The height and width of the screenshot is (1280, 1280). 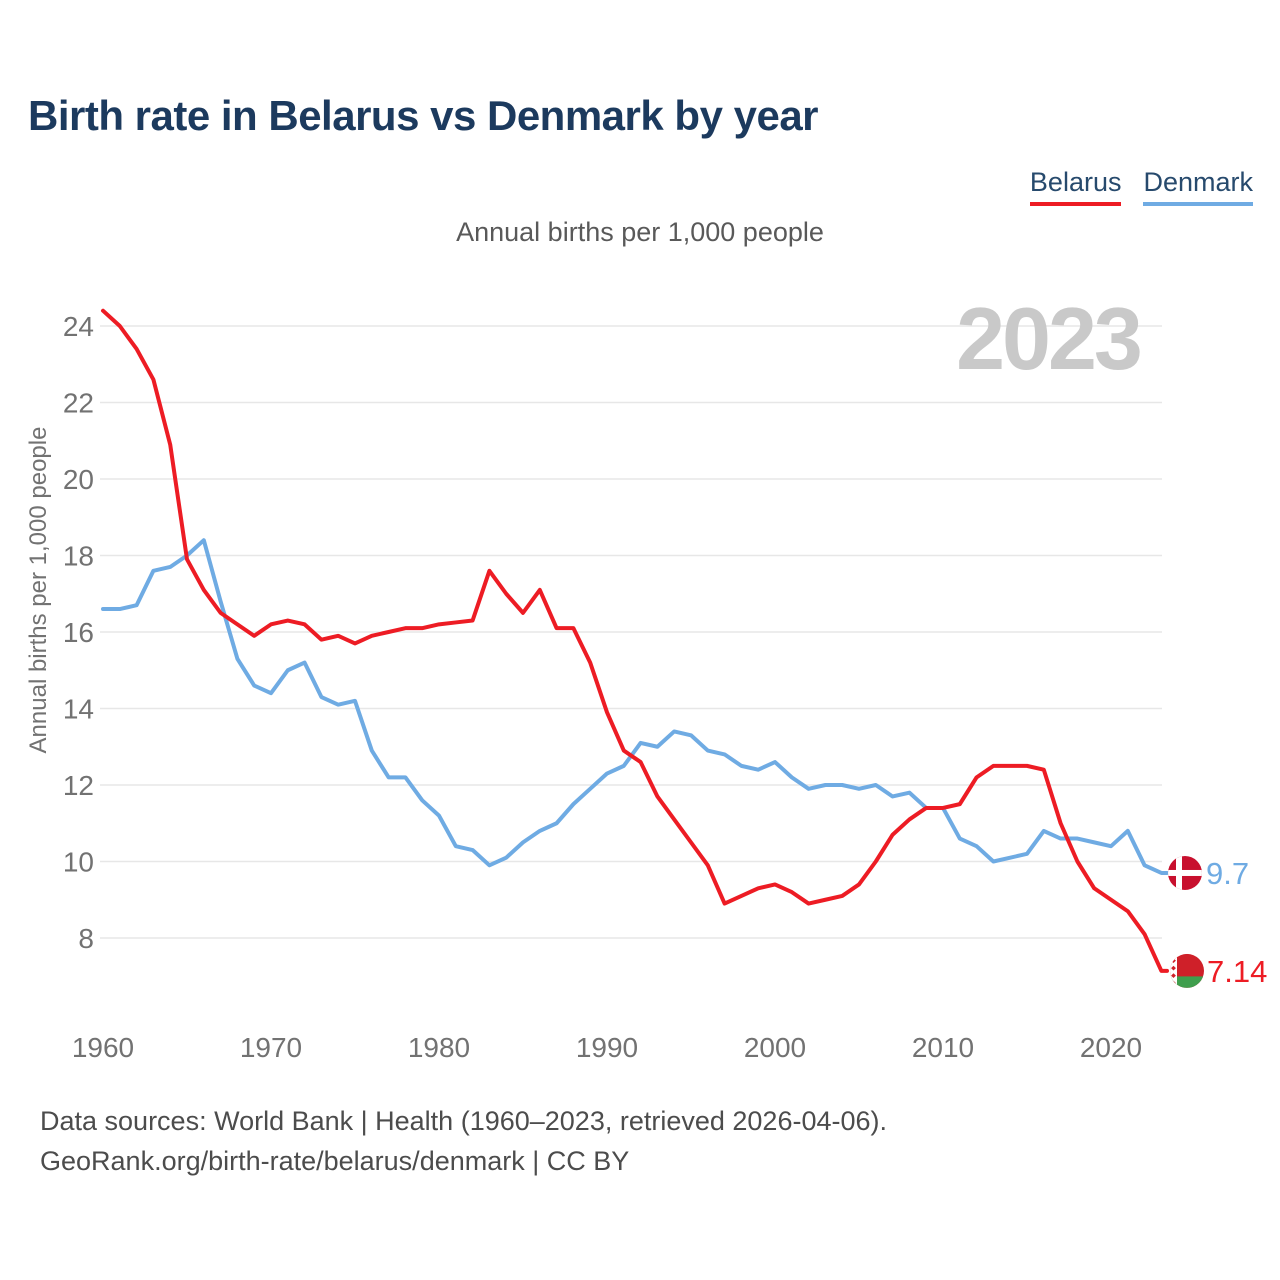 I want to click on belarus-flag-icon, so click(x=1187, y=970).